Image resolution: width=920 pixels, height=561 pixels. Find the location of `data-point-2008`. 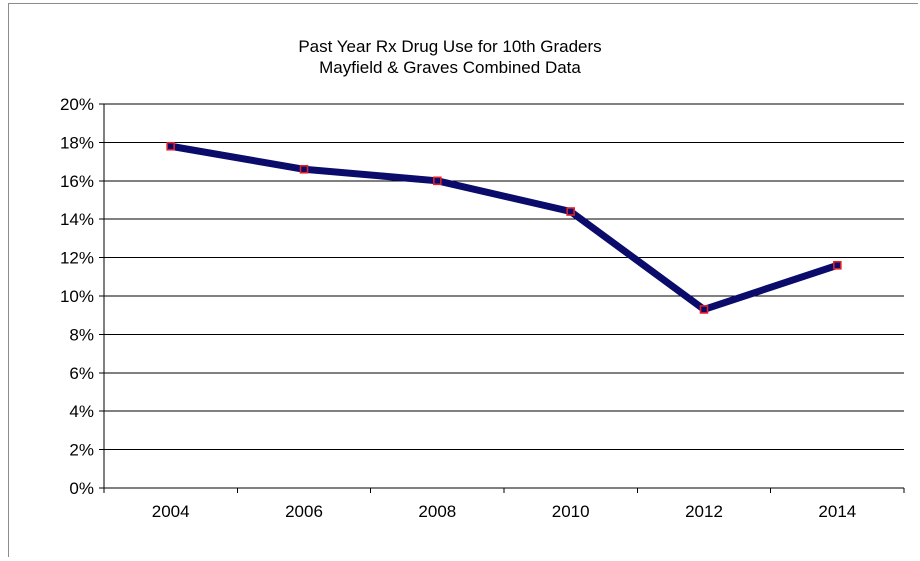

data-point-2008 is located at coordinates (437, 181).